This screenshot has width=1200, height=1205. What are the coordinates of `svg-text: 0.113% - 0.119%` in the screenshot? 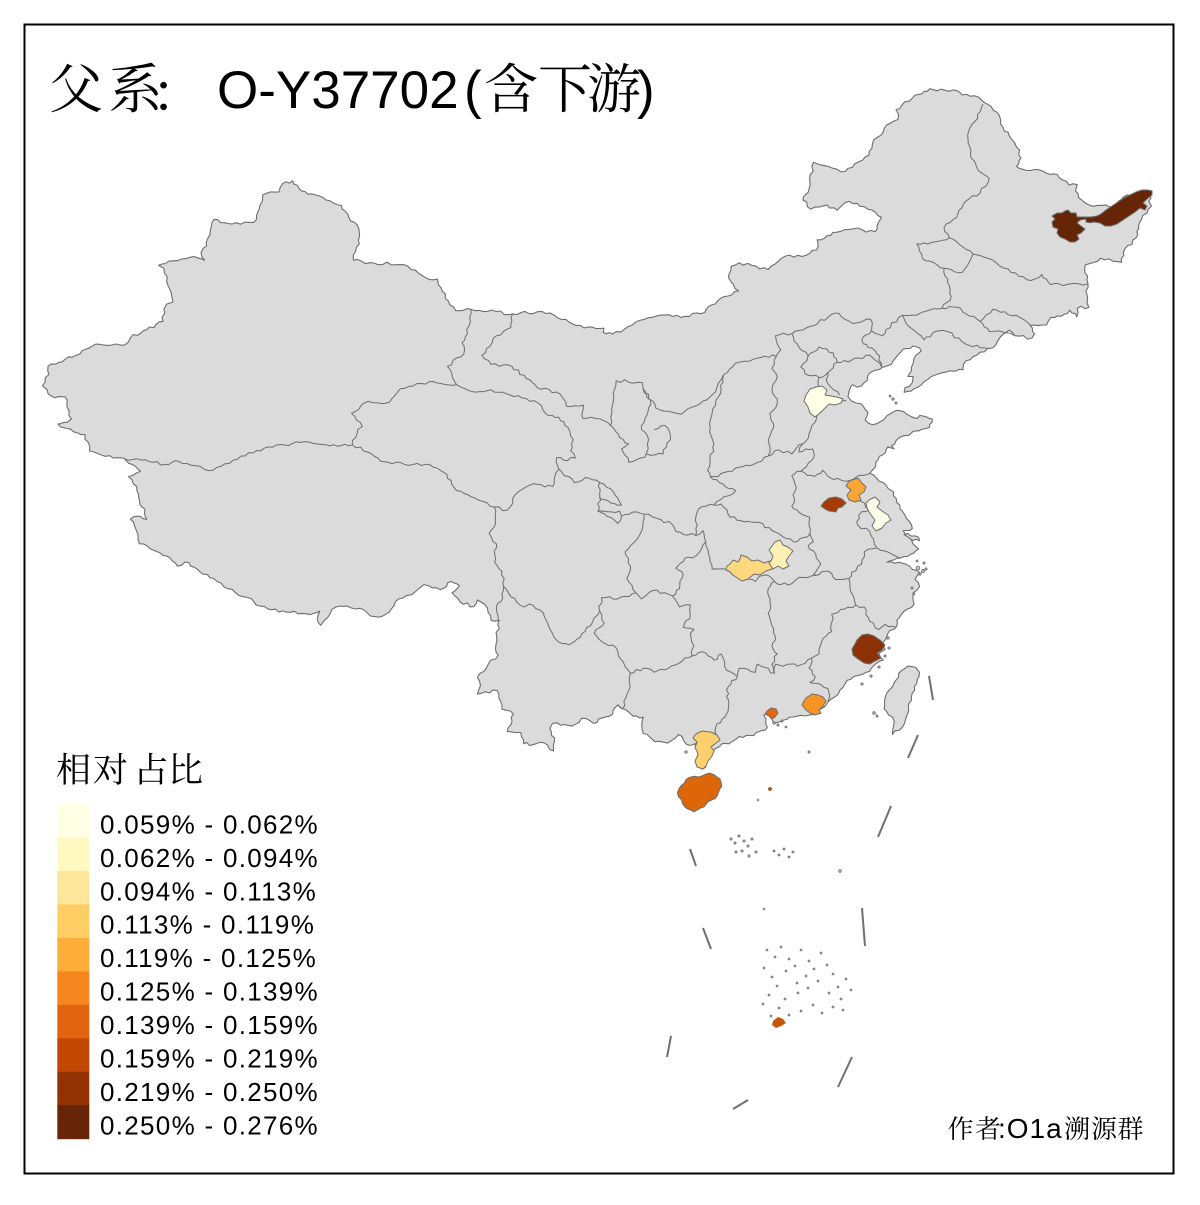 It's located at (207, 925).